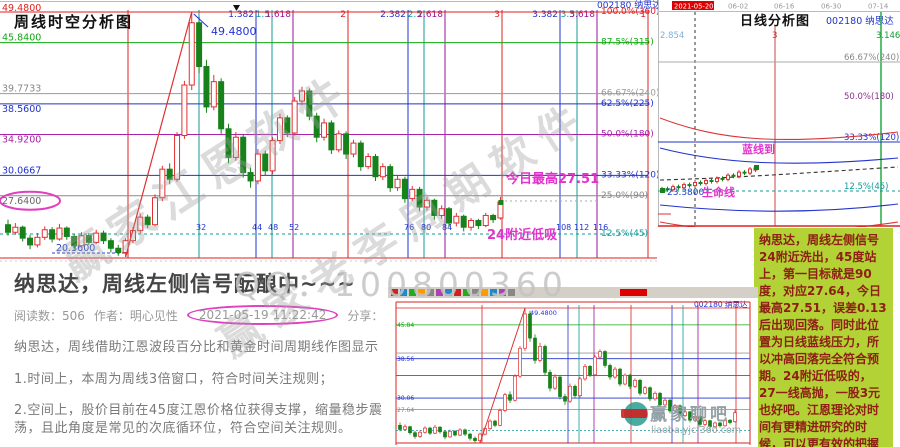  I want to click on svg-text: 3, so click(497, 15).